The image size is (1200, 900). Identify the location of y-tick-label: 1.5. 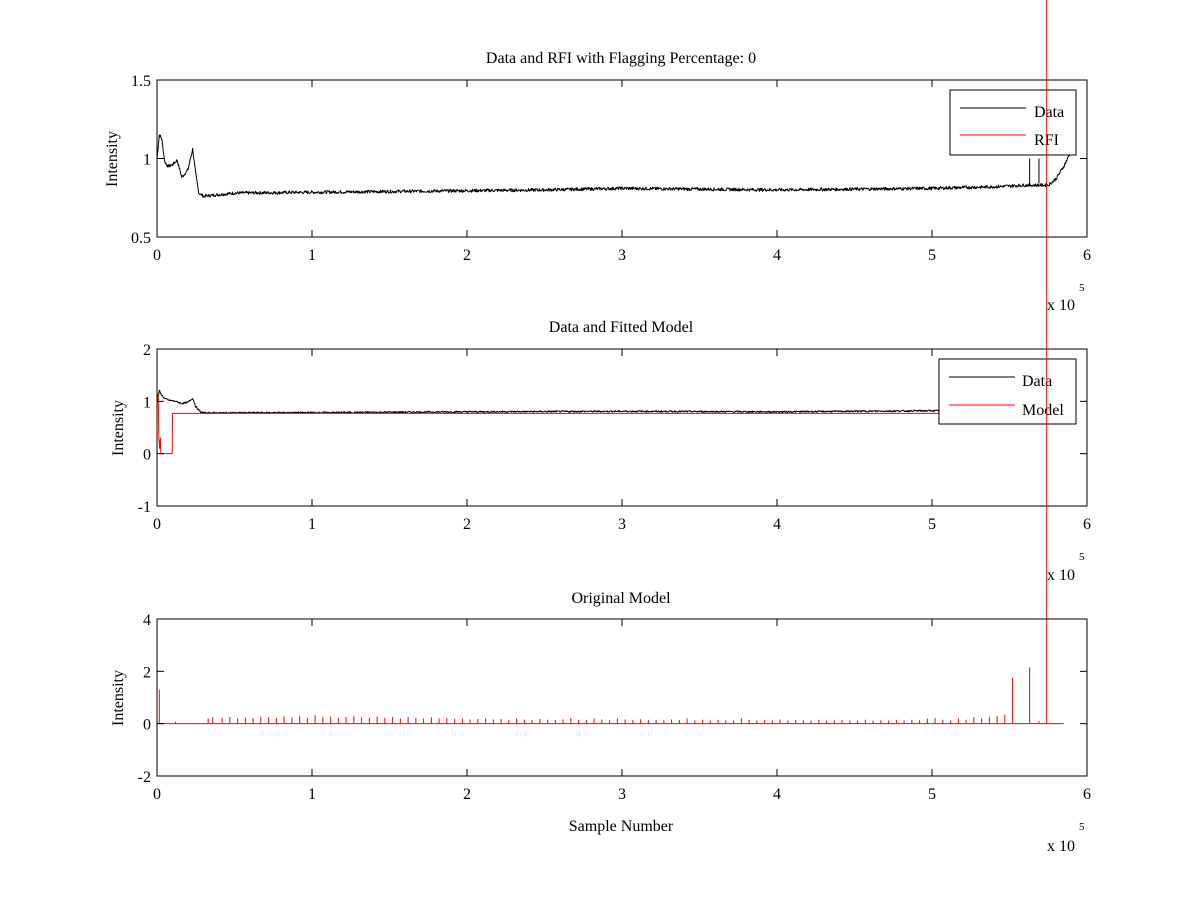
(141, 81).